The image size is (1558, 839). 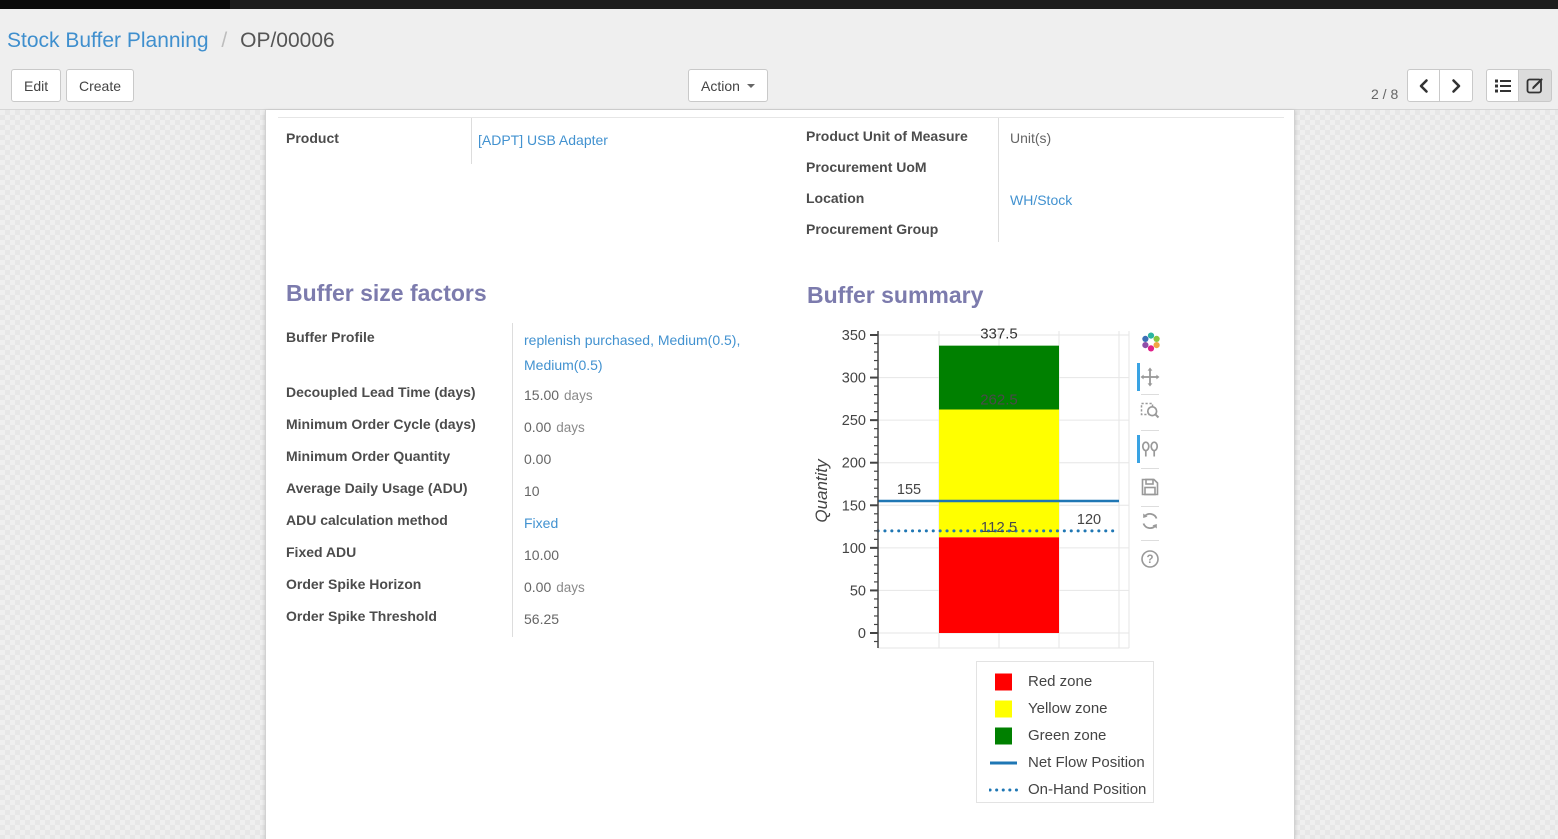 I want to click on field-label: Product Unit of Measure, so click(x=887, y=136).